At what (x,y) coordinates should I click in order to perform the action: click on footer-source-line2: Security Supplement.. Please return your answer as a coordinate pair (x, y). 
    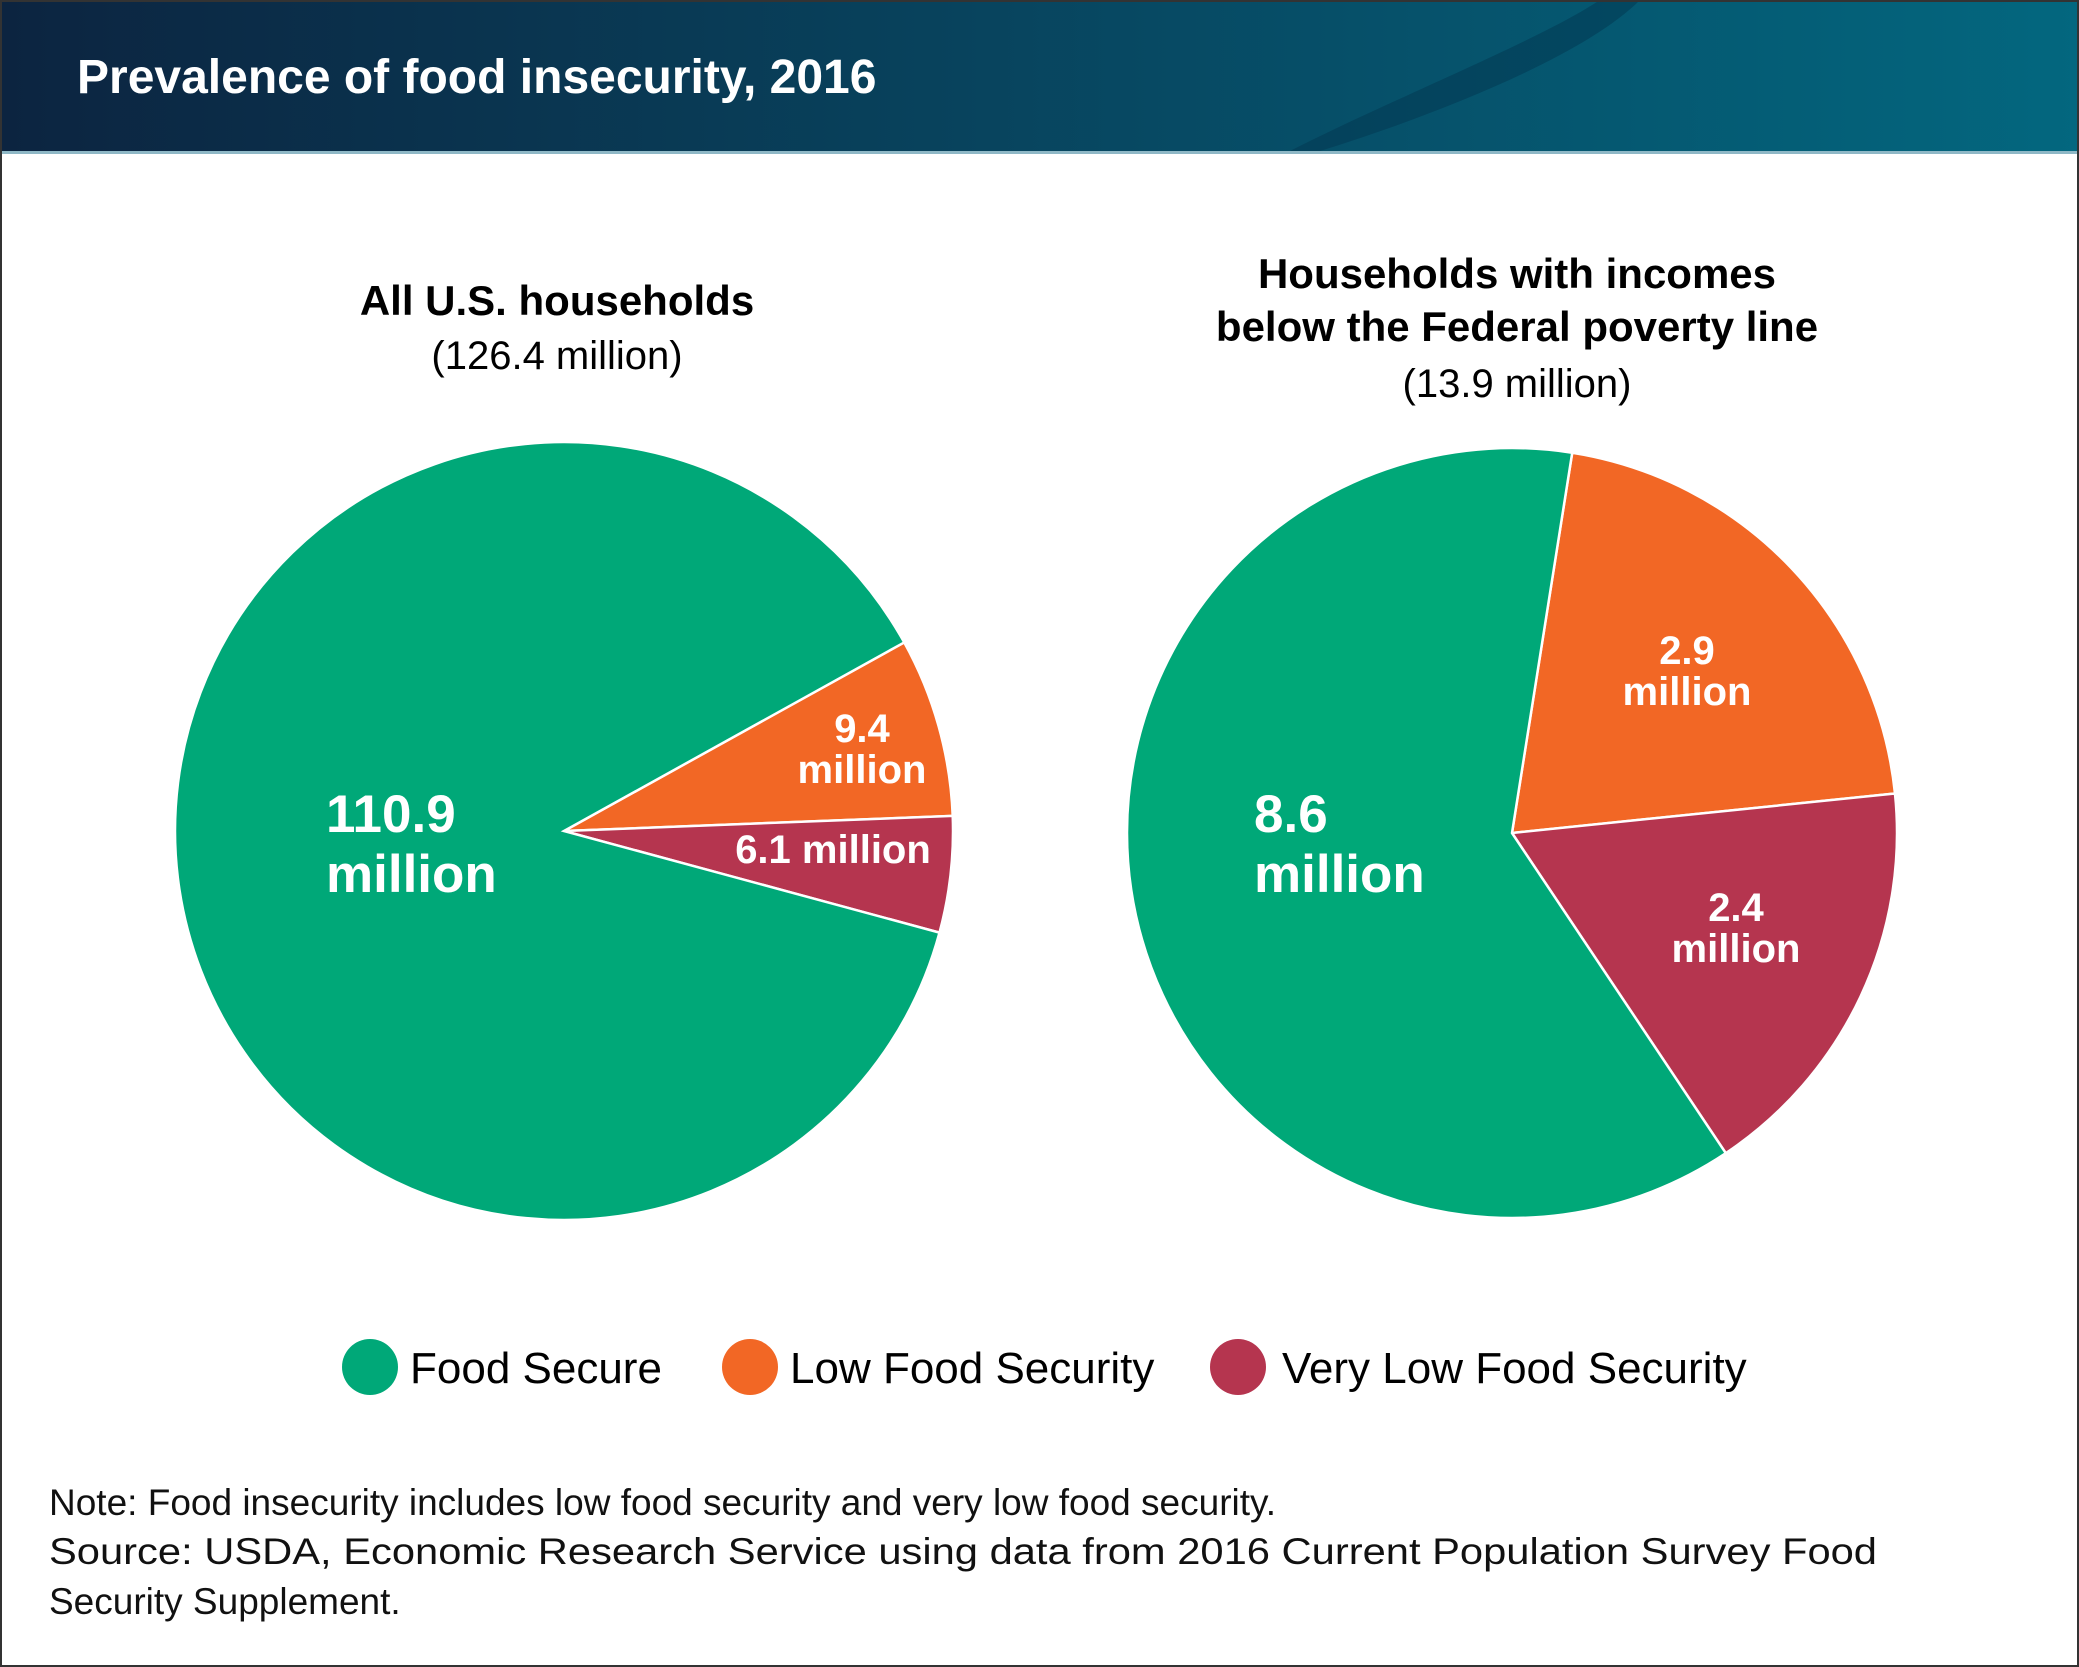
    Looking at the image, I should click on (225, 1601).